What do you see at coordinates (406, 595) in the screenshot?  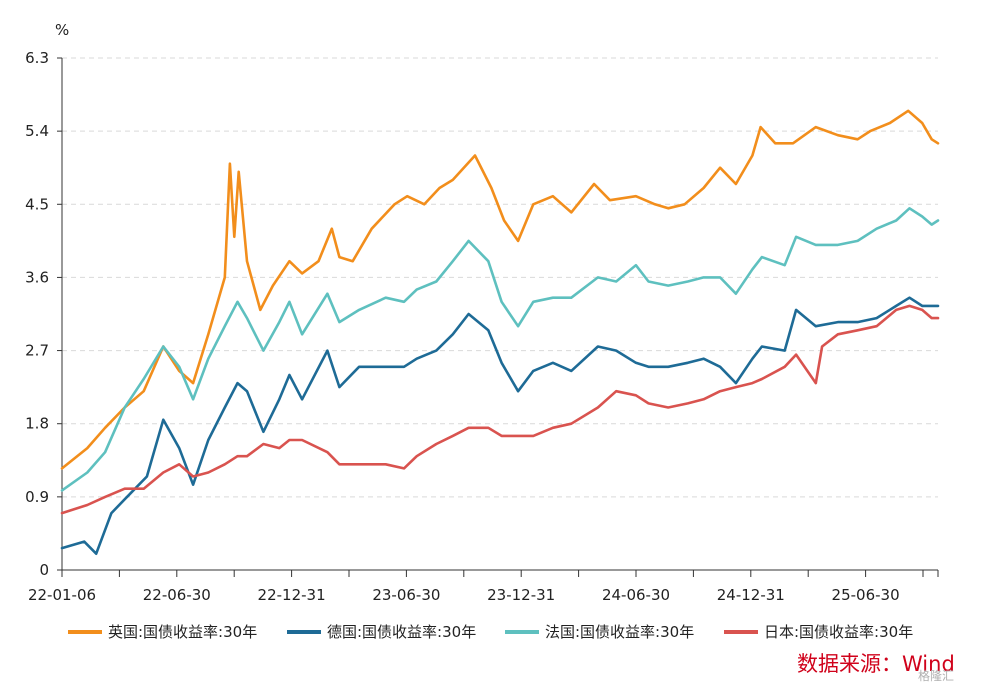 I see `x-tick-label: 23-06-30` at bounding box center [406, 595].